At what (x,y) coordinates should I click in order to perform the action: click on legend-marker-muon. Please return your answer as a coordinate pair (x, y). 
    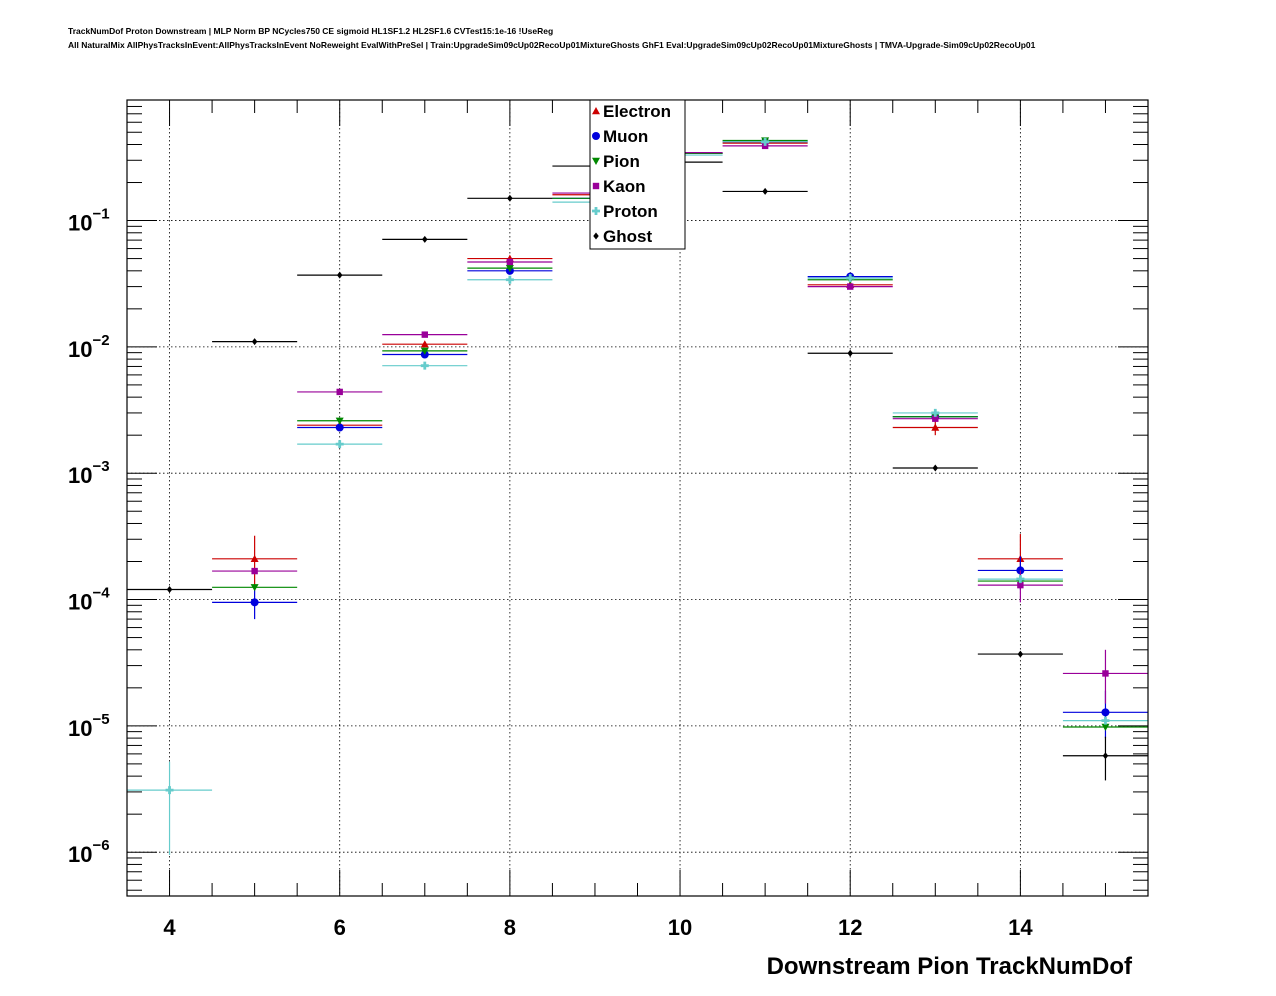
    Looking at the image, I should click on (596, 136).